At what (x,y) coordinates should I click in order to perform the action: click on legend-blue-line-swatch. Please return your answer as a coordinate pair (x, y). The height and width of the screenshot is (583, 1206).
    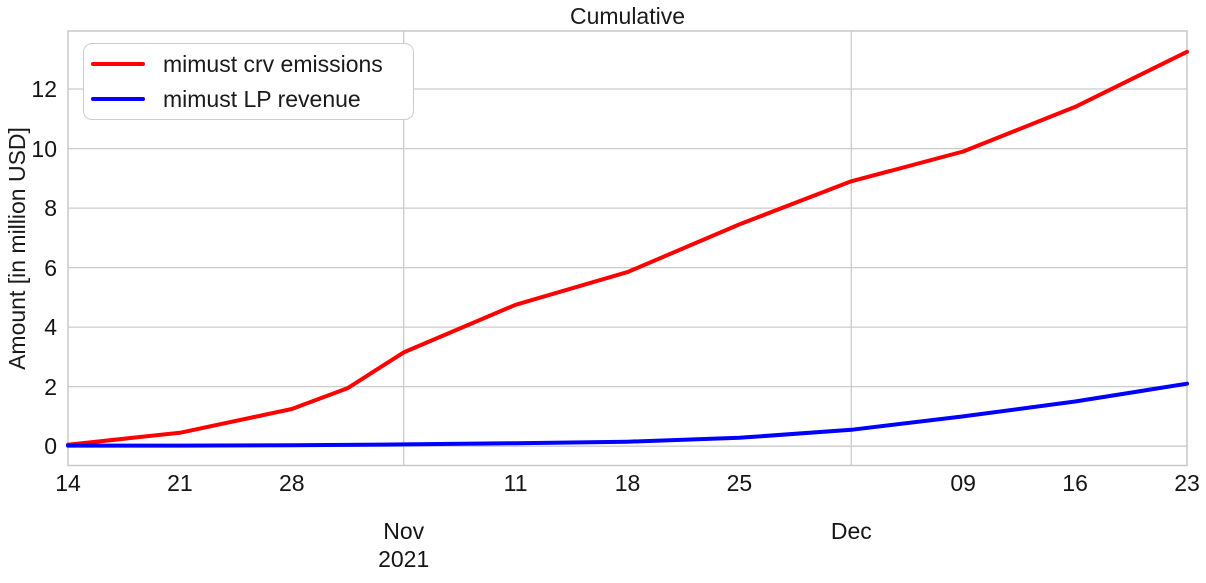
    Looking at the image, I should click on (118, 99).